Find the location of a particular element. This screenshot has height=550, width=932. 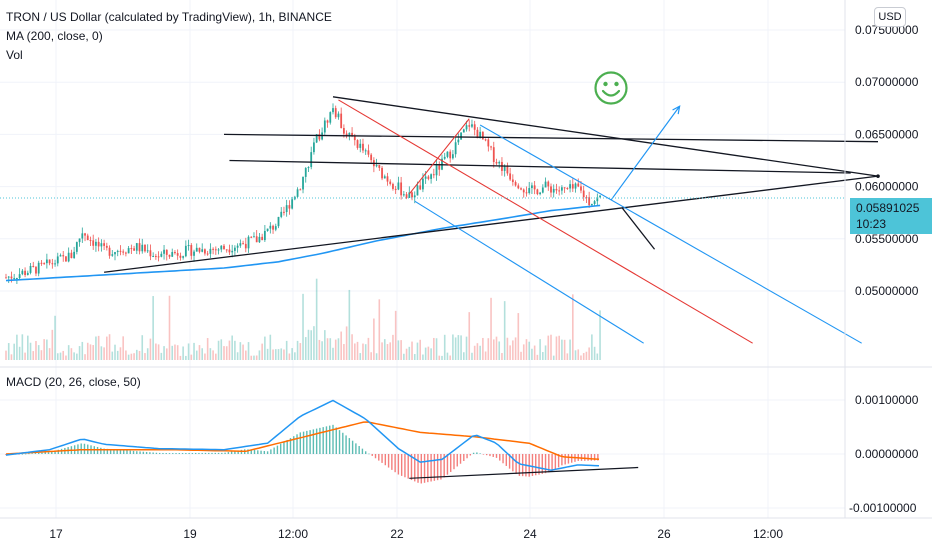

macd-indicator-label: MACD (20, 26, close, 50) is located at coordinates (73, 382).